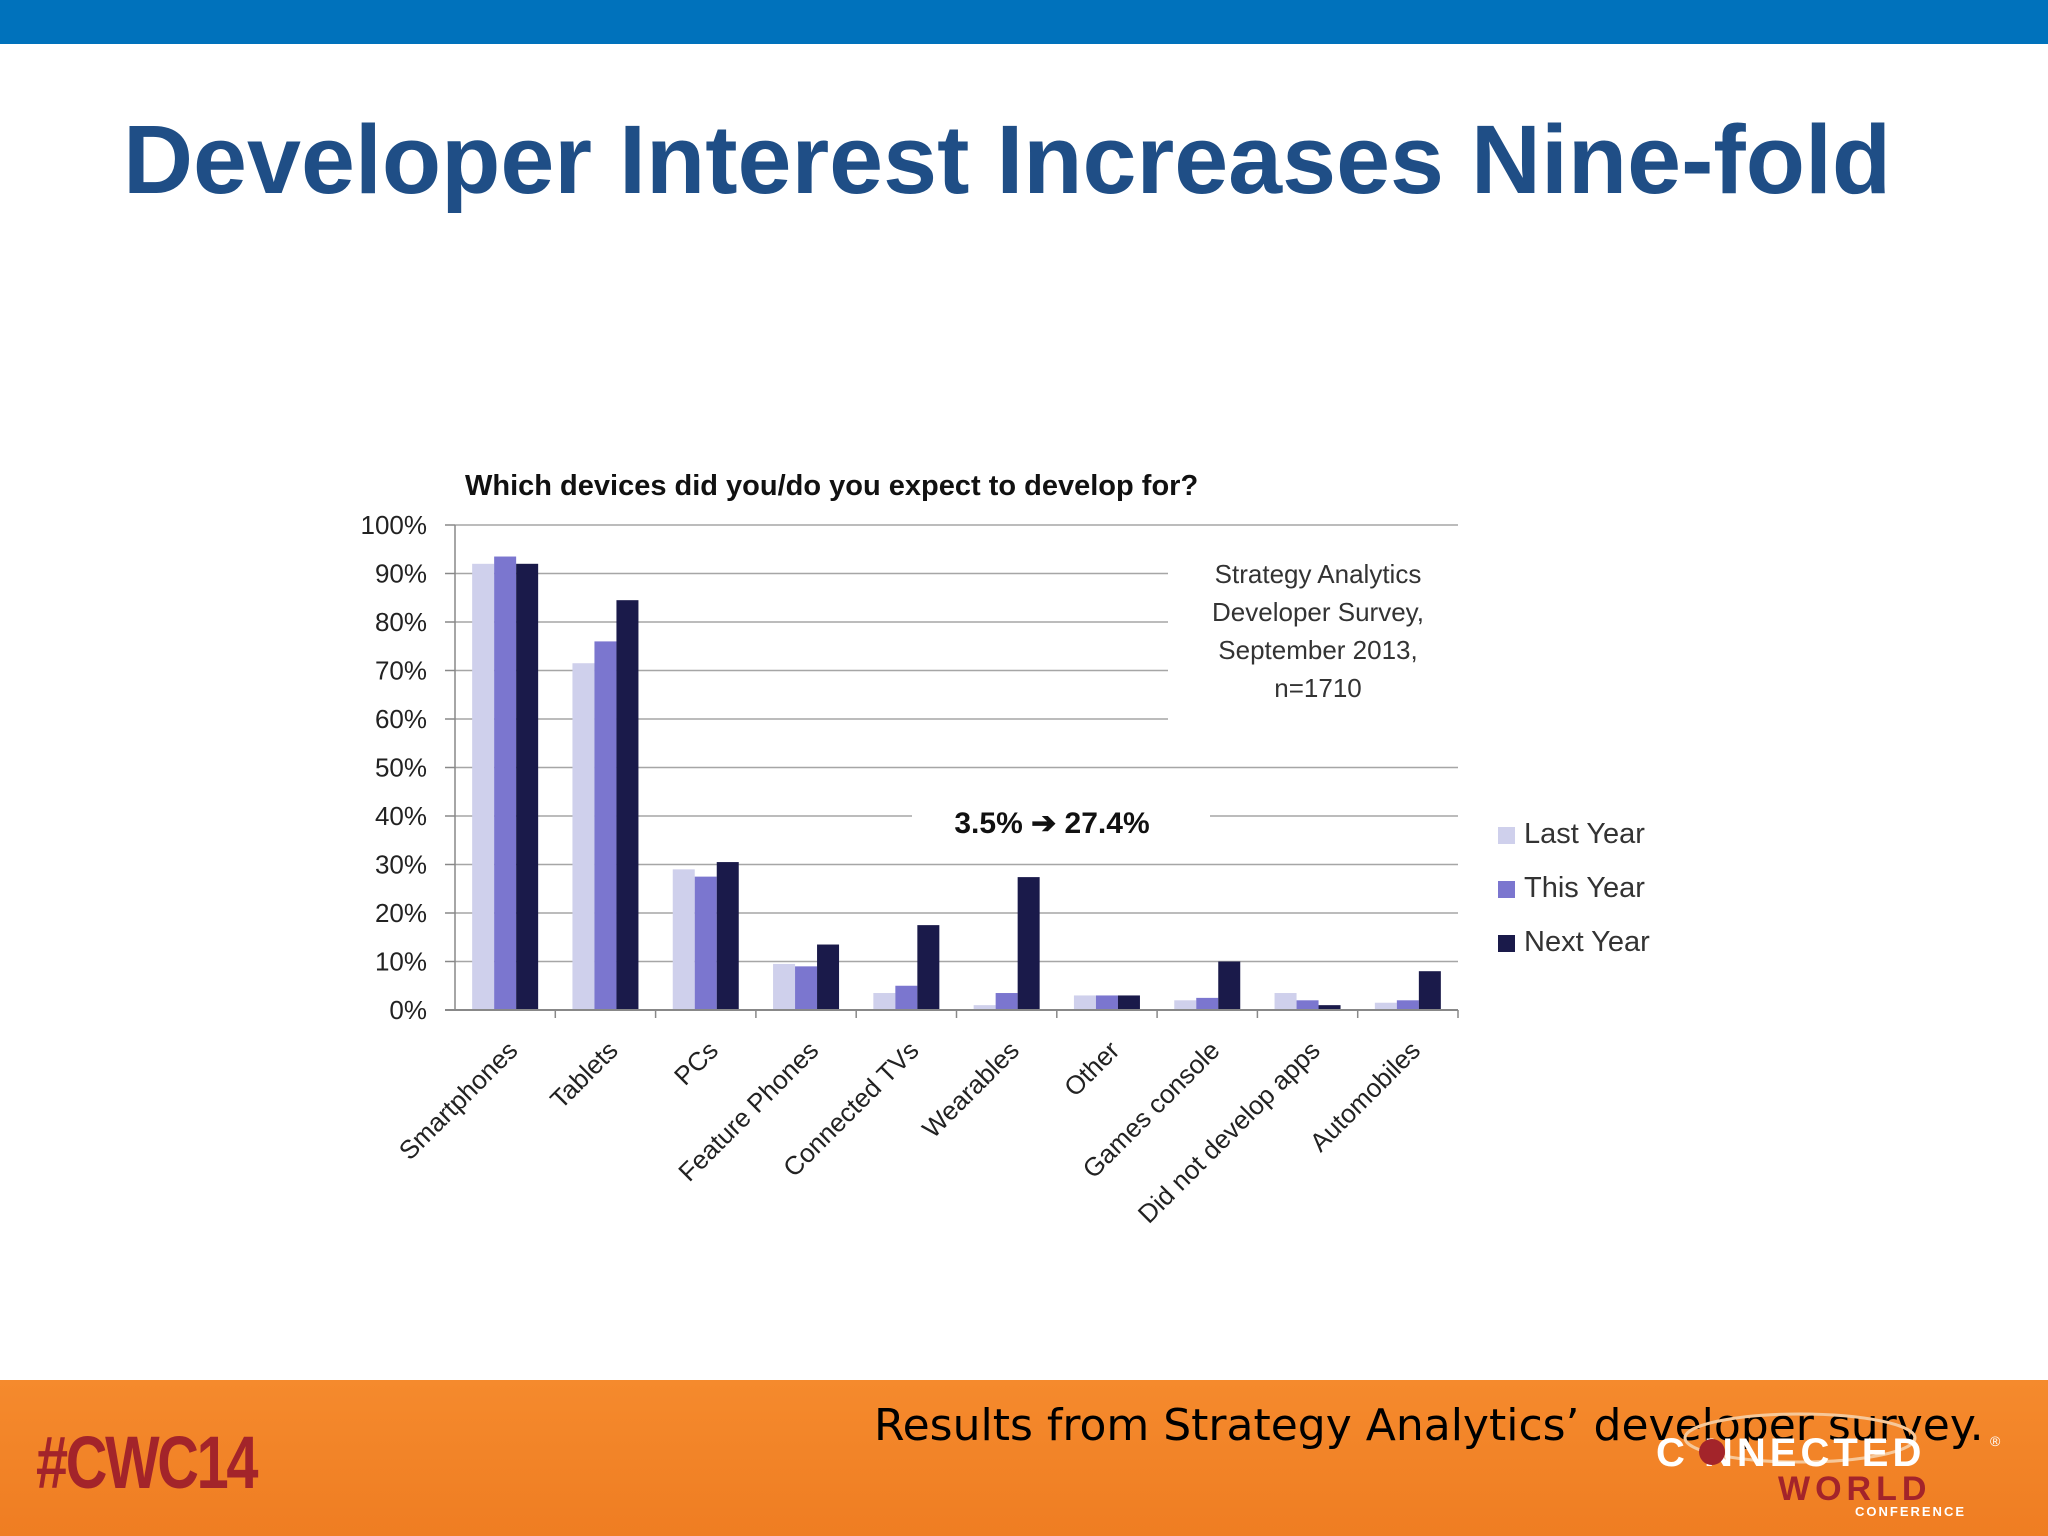 The width and height of the screenshot is (2048, 1536). I want to click on legend-swatch-this-year, so click(1506, 889).